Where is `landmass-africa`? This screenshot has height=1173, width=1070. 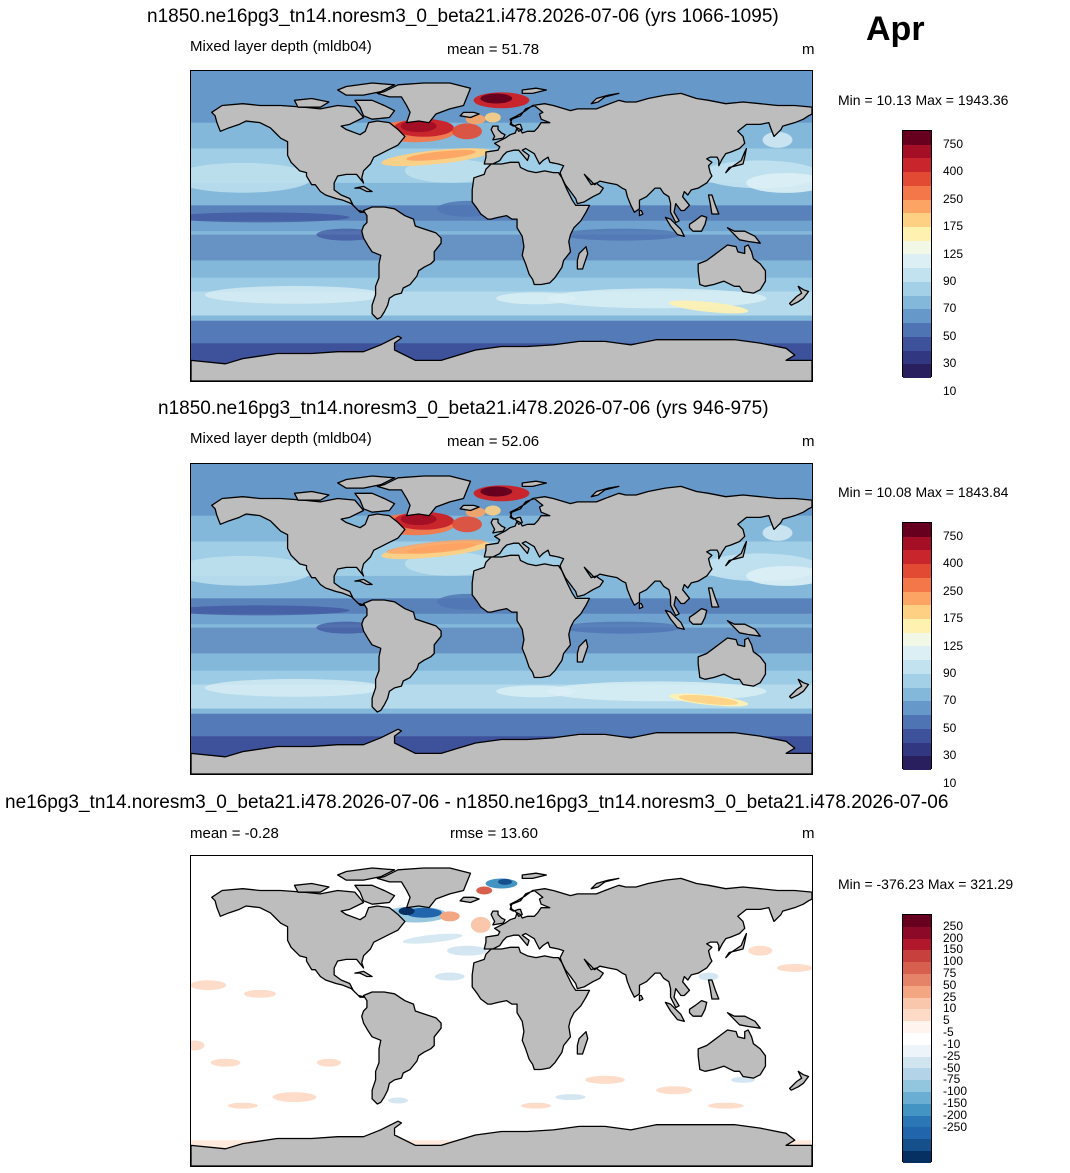 landmass-africa is located at coordinates (531, 1008).